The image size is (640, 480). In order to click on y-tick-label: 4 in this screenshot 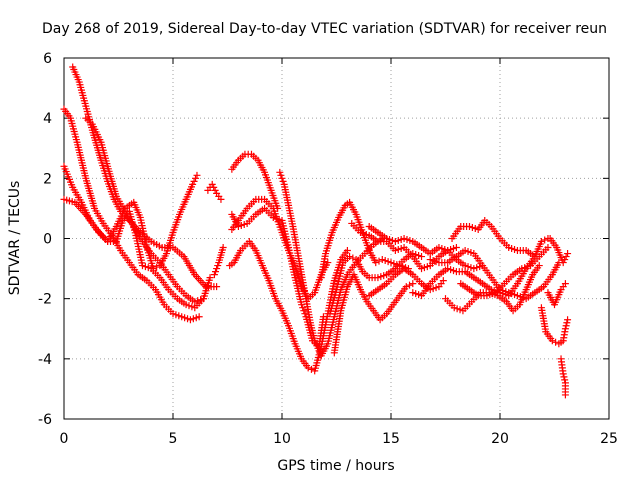, I will do `click(47, 119)`.